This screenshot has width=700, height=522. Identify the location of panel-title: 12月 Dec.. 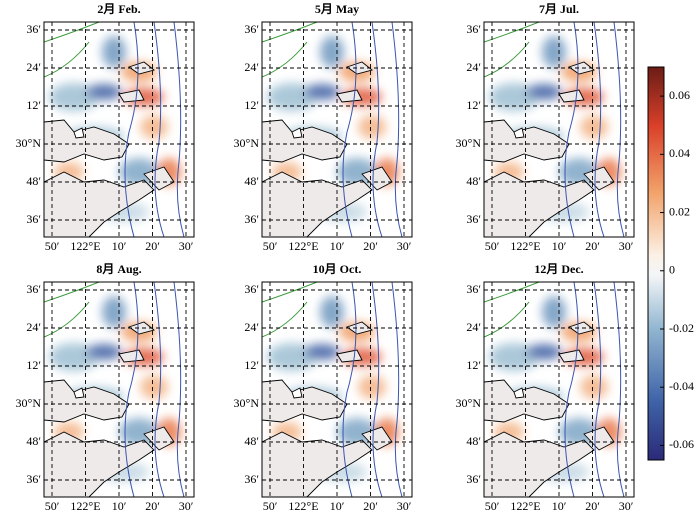
(558, 269).